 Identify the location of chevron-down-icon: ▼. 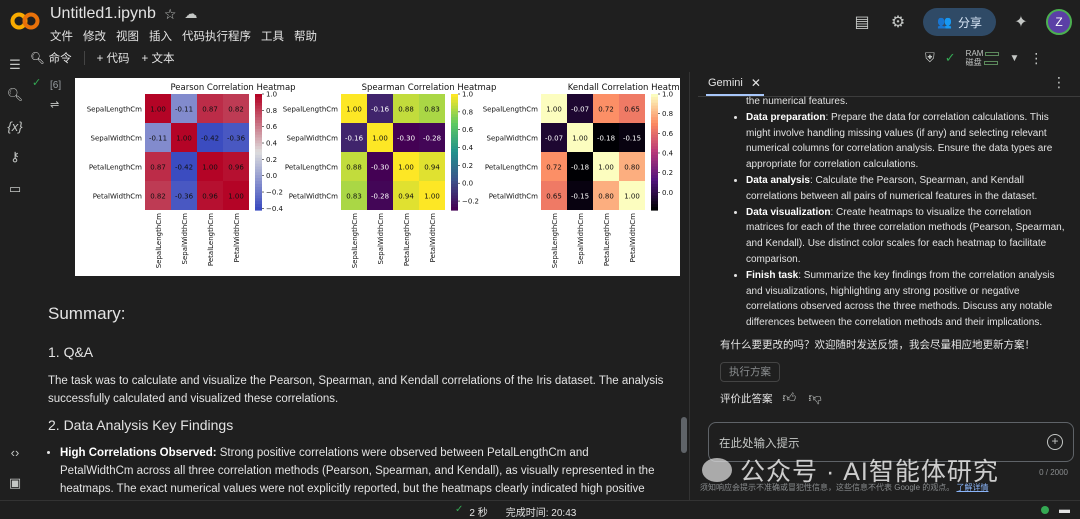
(1014, 58).